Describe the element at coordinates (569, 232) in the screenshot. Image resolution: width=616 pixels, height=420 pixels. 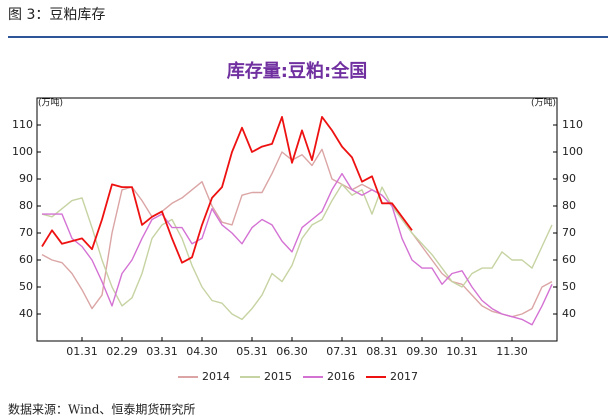
I see `y2-tick-label: 70` at that location.